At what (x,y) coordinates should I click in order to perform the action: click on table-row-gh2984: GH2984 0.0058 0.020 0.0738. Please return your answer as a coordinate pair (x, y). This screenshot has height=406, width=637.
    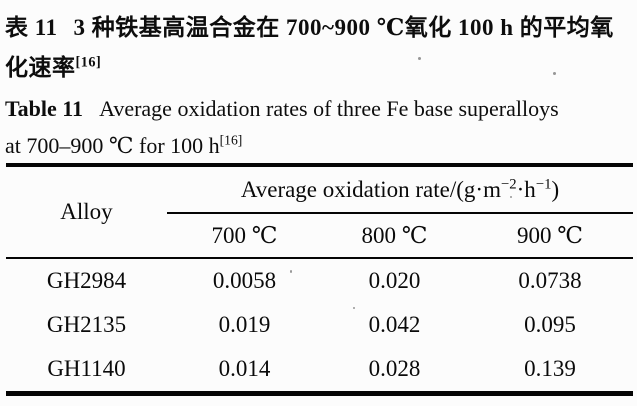
    Looking at the image, I should click on (319, 280).